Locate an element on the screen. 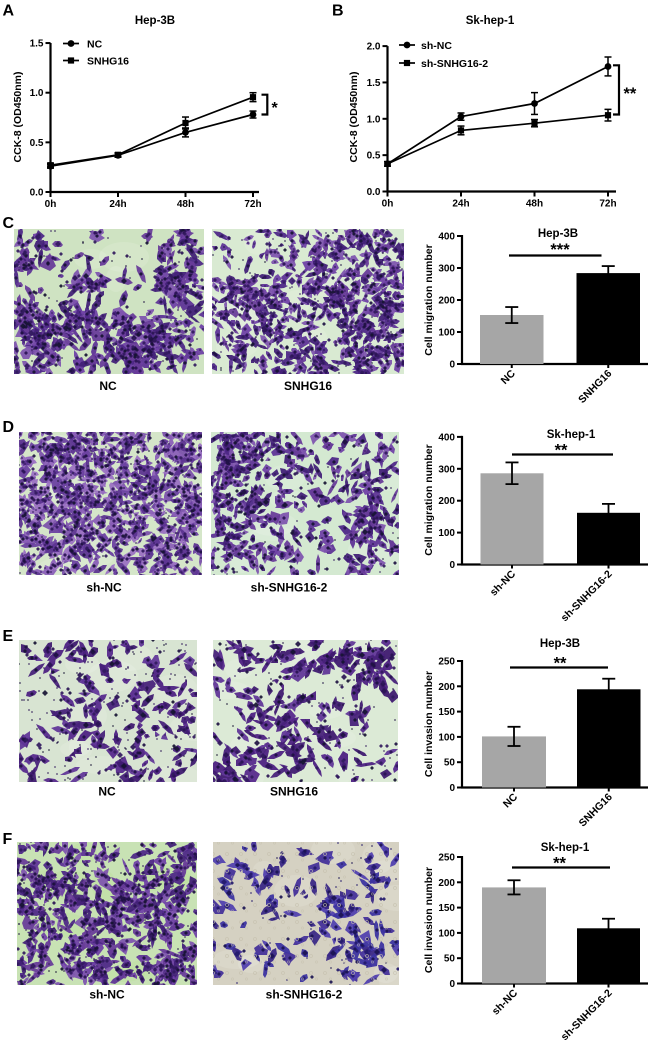 The image size is (658, 1052). svg-text: C is located at coordinates (9, 223).